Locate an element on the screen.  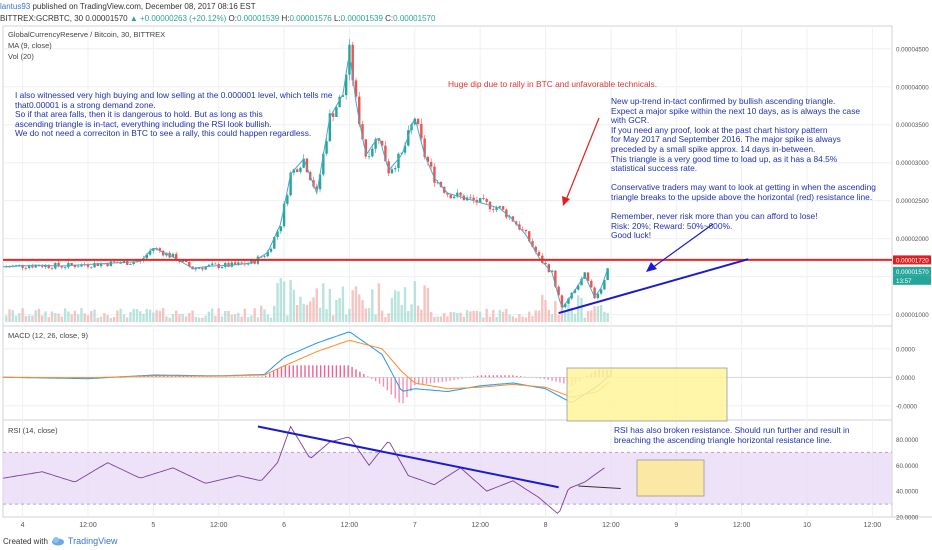
rsi-line is located at coordinates (303, 469).